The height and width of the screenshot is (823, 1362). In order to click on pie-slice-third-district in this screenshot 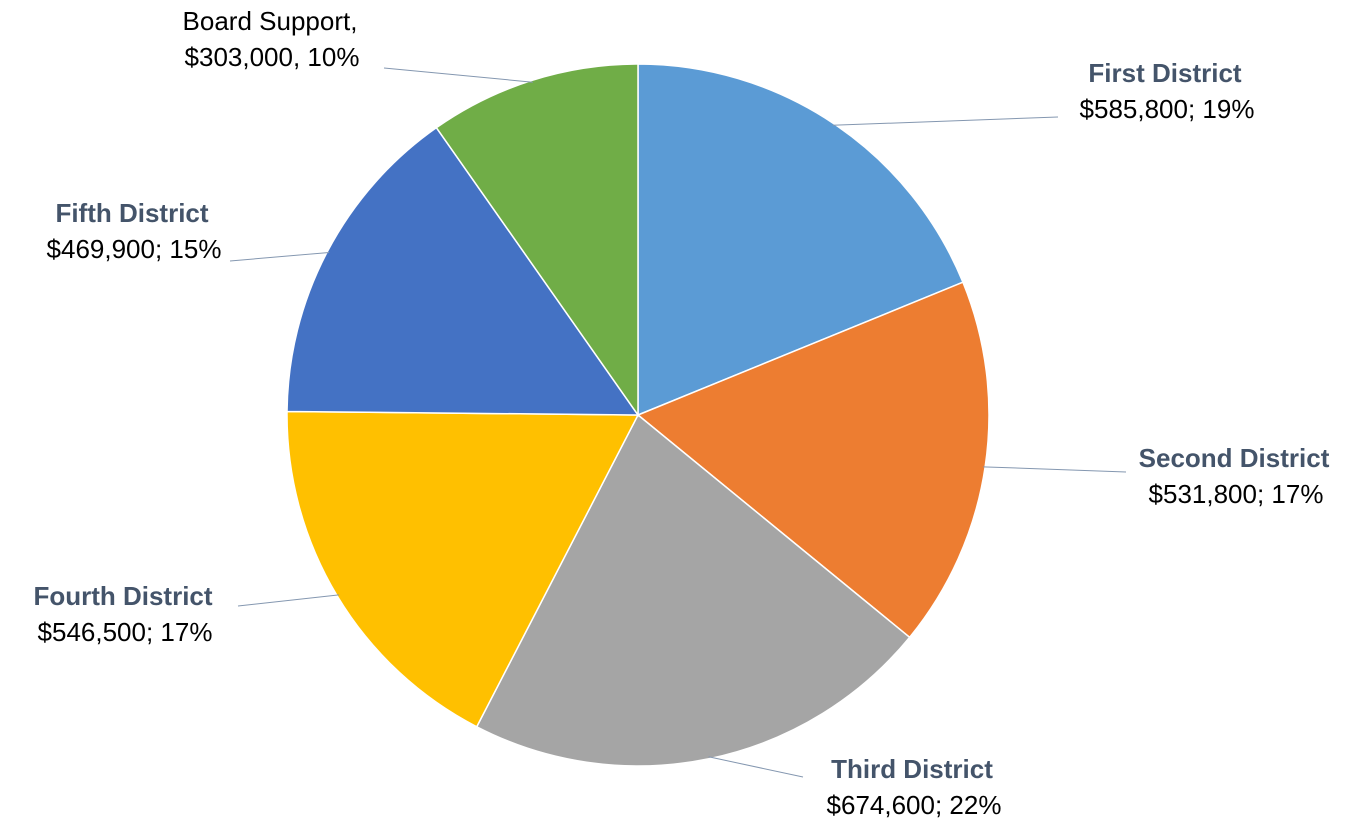, I will do `click(693, 590)`.